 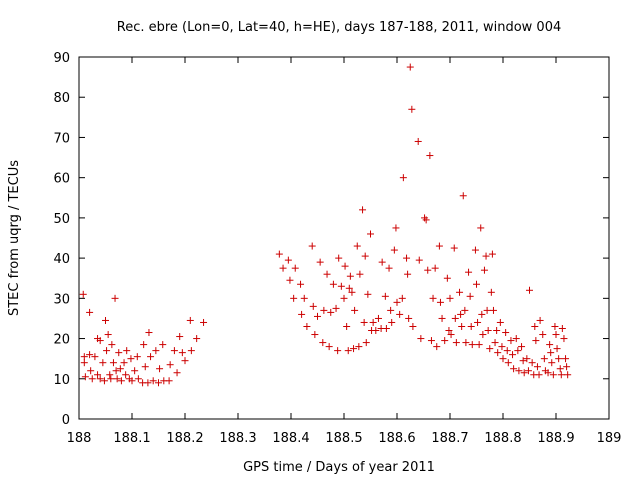 I want to click on x-tick-label: 189, so click(x=609, y=438).